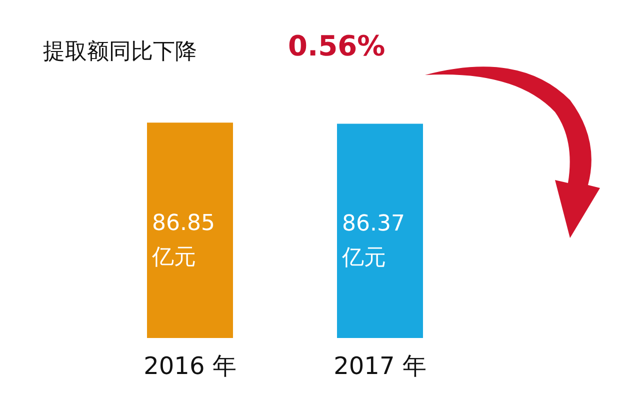 The width and height of the screenshot is (625, 410). What do you see at coordinates (120, 52) in the screenshot?
I see `chart-title: 提取额同比下降` at bounding box center [120, 52].